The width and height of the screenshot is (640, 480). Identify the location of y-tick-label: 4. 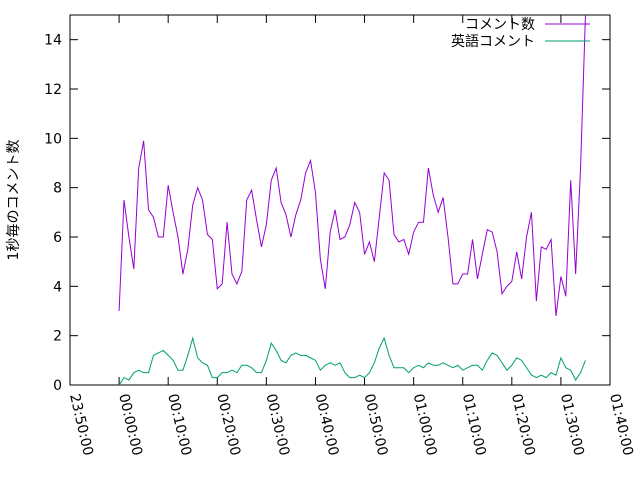
(57, 287).